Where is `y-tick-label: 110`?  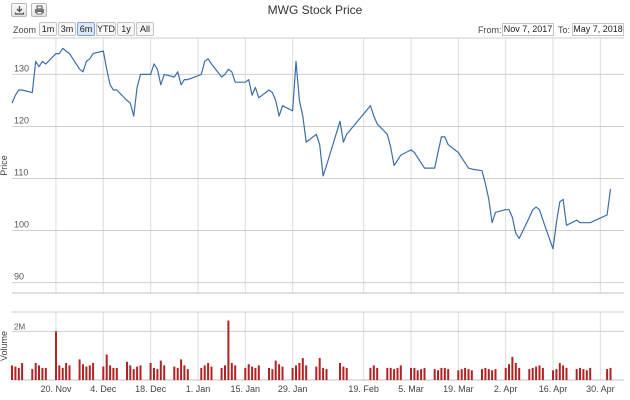 y-tick-label: 110 is located at coordinates (21, 173).